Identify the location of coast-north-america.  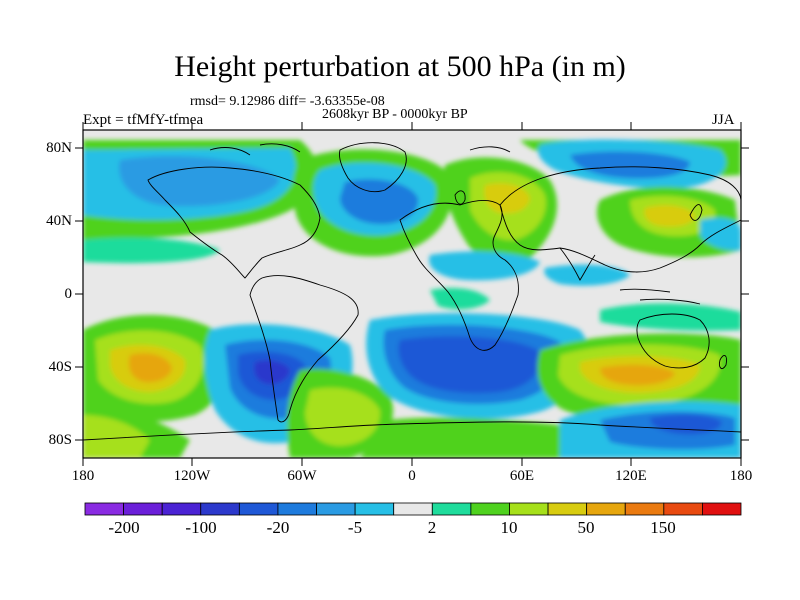
(234, 222).